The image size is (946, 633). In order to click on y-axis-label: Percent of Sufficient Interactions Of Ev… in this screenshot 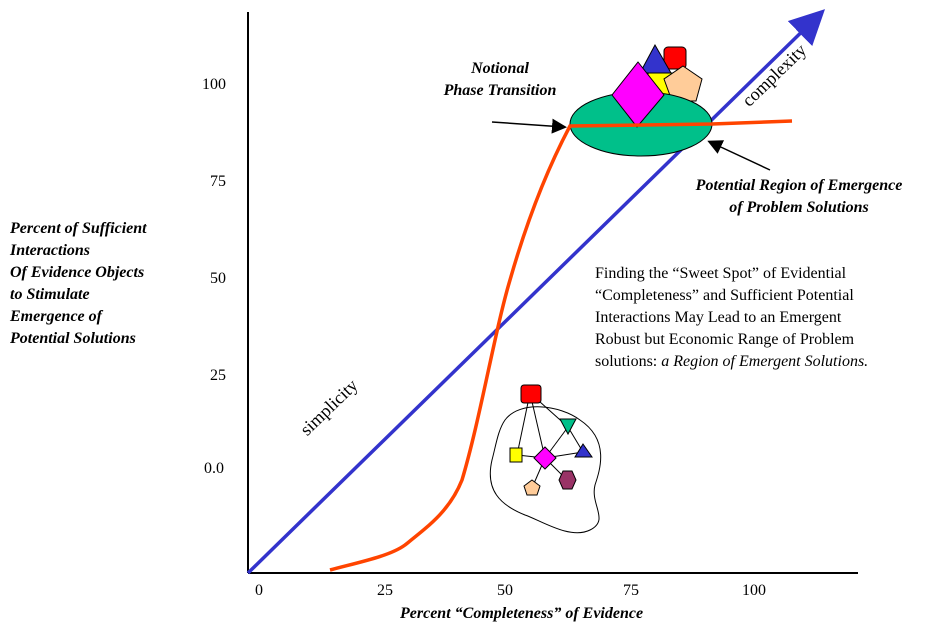, I will do `click(105, 284)`.